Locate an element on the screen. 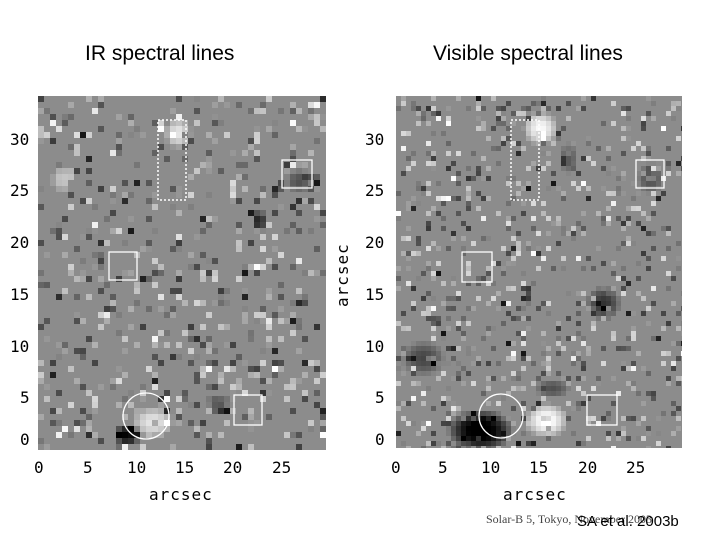  ir-box-left is located at coordinates (123, 266).